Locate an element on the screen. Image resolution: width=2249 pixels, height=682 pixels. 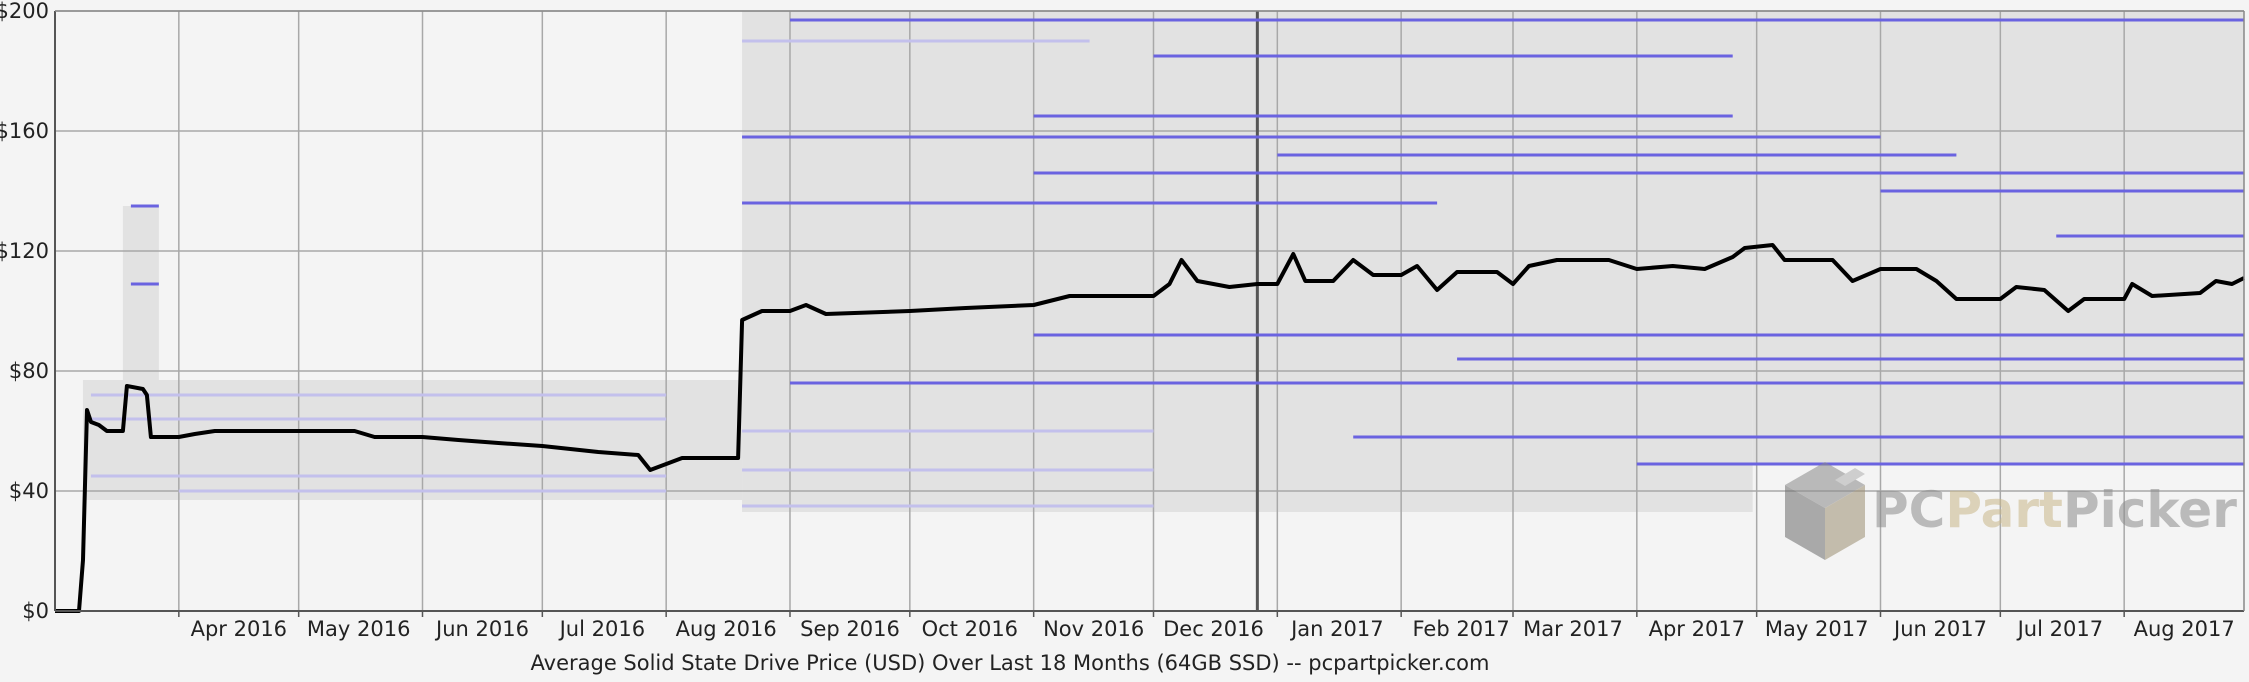
y-tick-label: $160 is located at coordinates (24, 131).